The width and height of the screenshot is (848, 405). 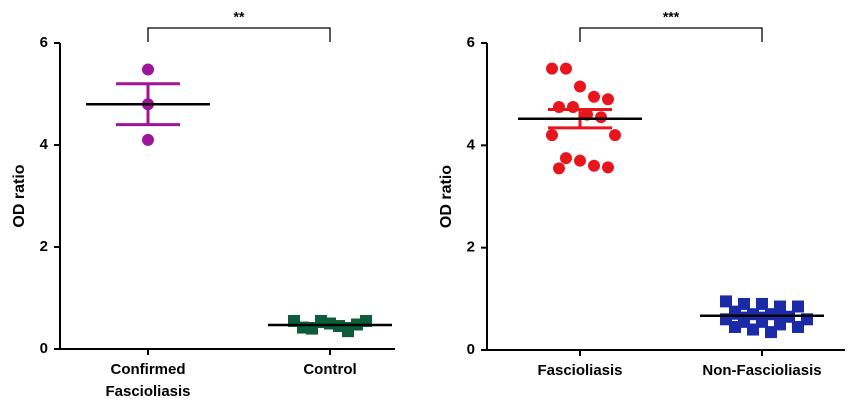 What do you see at coordinates (239, 17) in the screenshot?
I see `significance-label: **` at bounding box center [239, 17].